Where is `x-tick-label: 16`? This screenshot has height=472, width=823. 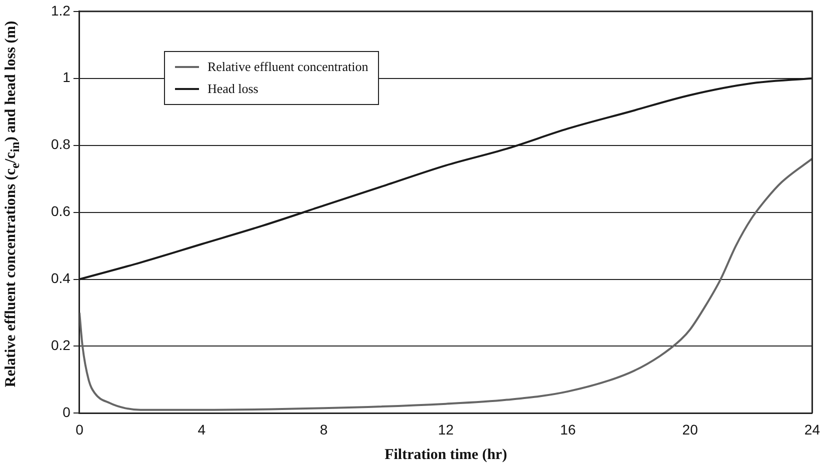 x-tick-label: 16 is located at coordinates (568, 429).